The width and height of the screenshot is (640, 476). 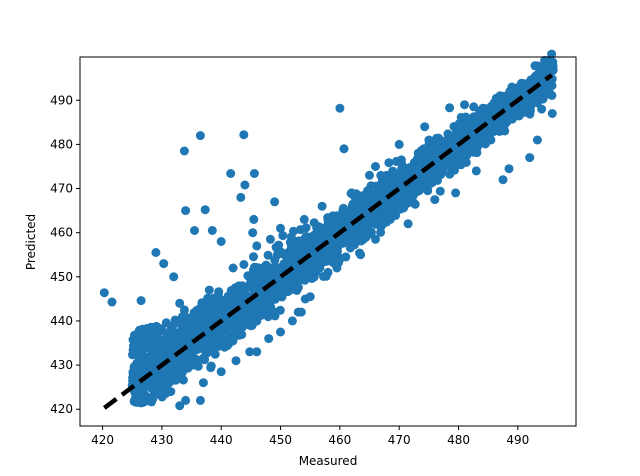 I want to click on x-tick-label: 460, so click(x=339, y=440).